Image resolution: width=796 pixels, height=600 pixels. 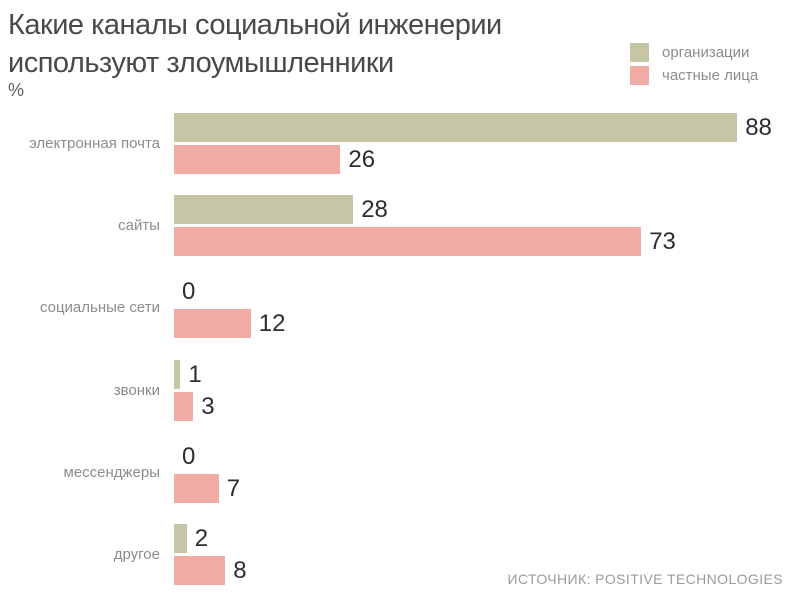 I want to click on chart-title-line2: используют злоумышленники, so click(x=201, y=63).